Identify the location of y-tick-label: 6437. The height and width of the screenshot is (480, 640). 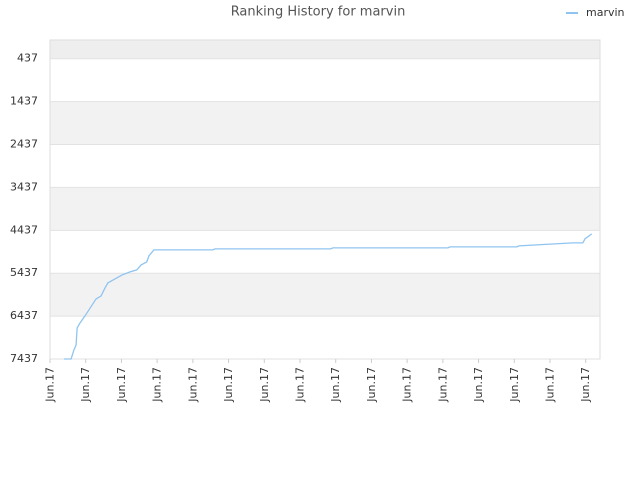
(24, 315).